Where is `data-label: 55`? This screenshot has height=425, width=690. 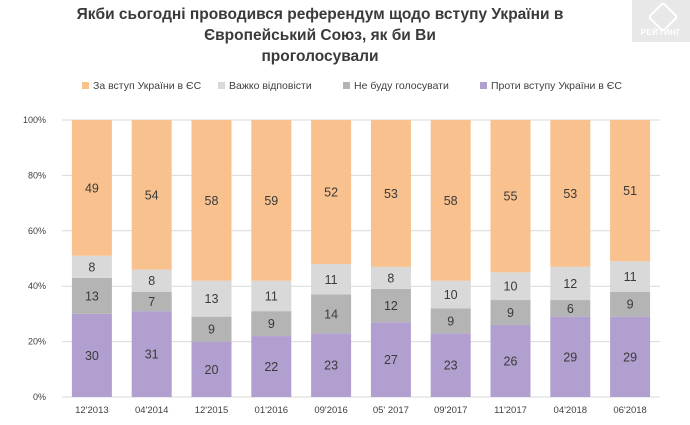
data-label: 55 is located at coordinates (511, 197).